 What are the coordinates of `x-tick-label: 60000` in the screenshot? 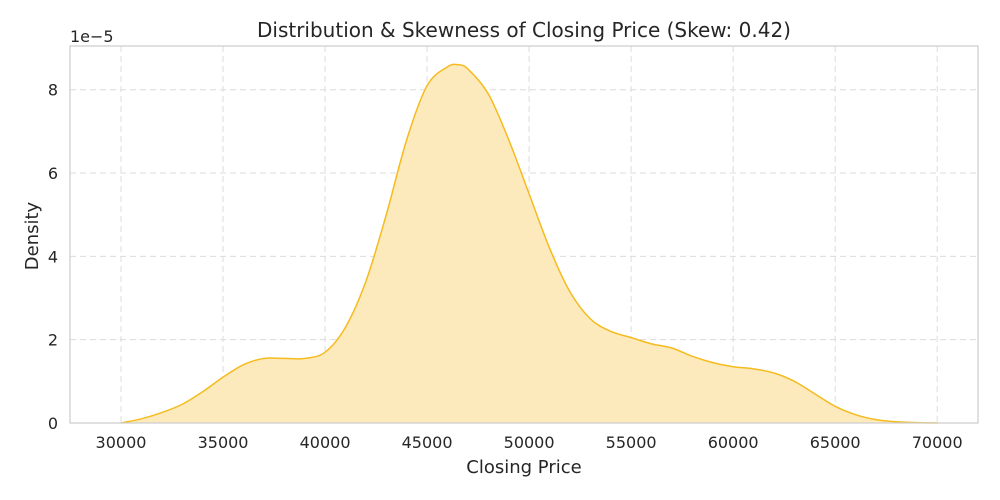 It's located at (733, 442).